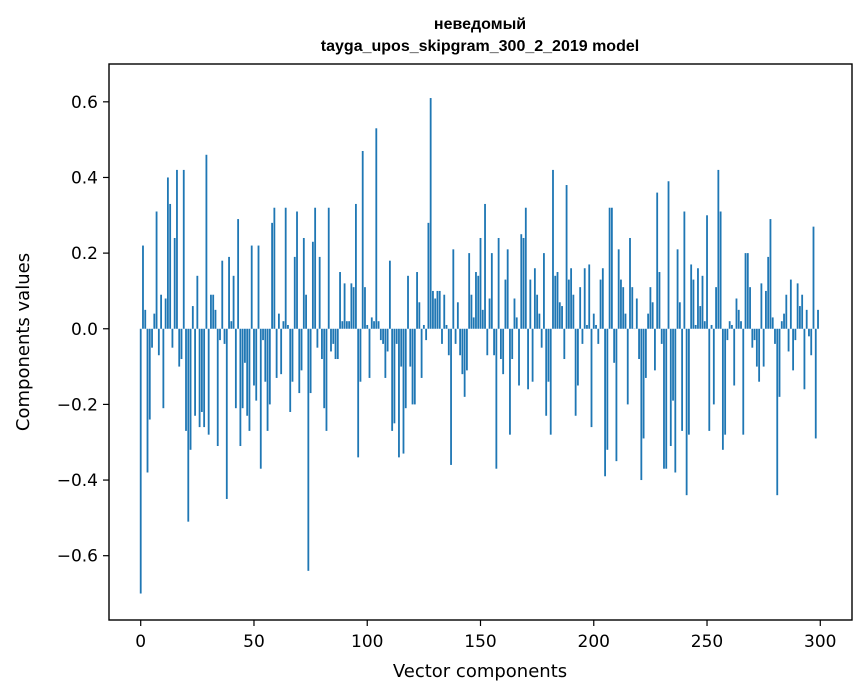 This screenshot has height=696, width=867. I want to click on y-axis: −0.6 −0.4 −0.2 0.0 0.2 0.4 0.6, so click(83, 330).